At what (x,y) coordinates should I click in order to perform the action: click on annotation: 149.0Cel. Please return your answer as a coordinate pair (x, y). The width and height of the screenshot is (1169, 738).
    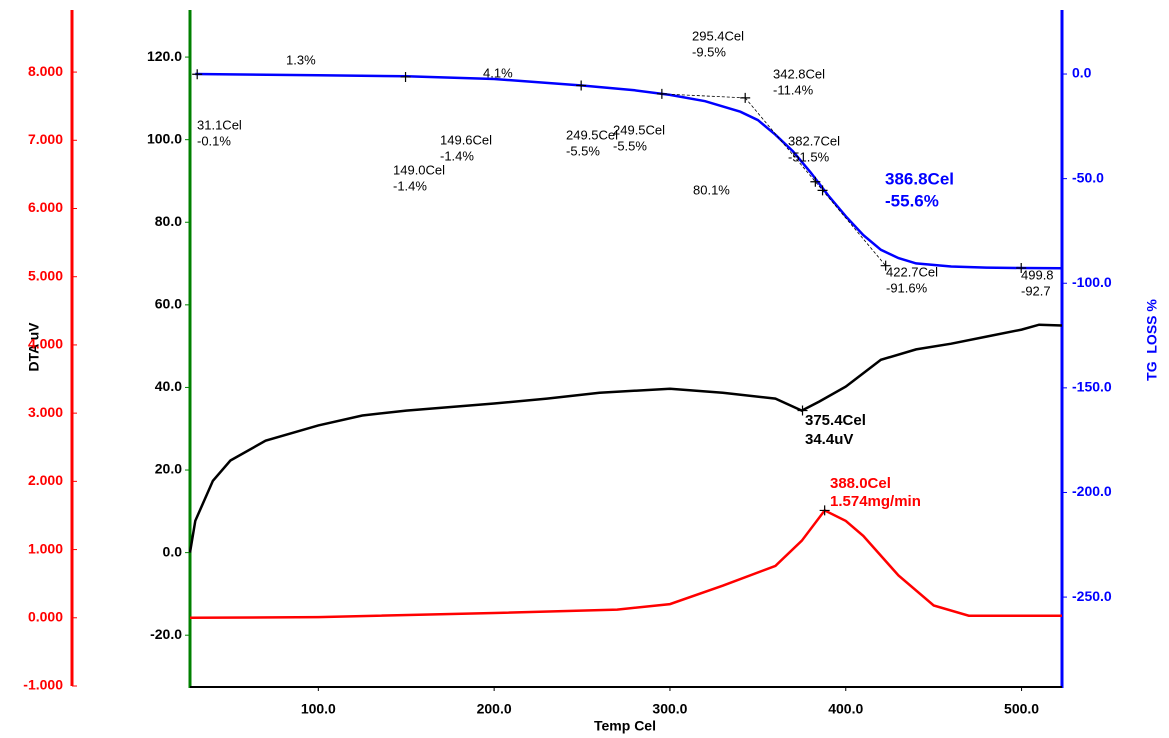
    Looking at the image, I should click on (419, 169).